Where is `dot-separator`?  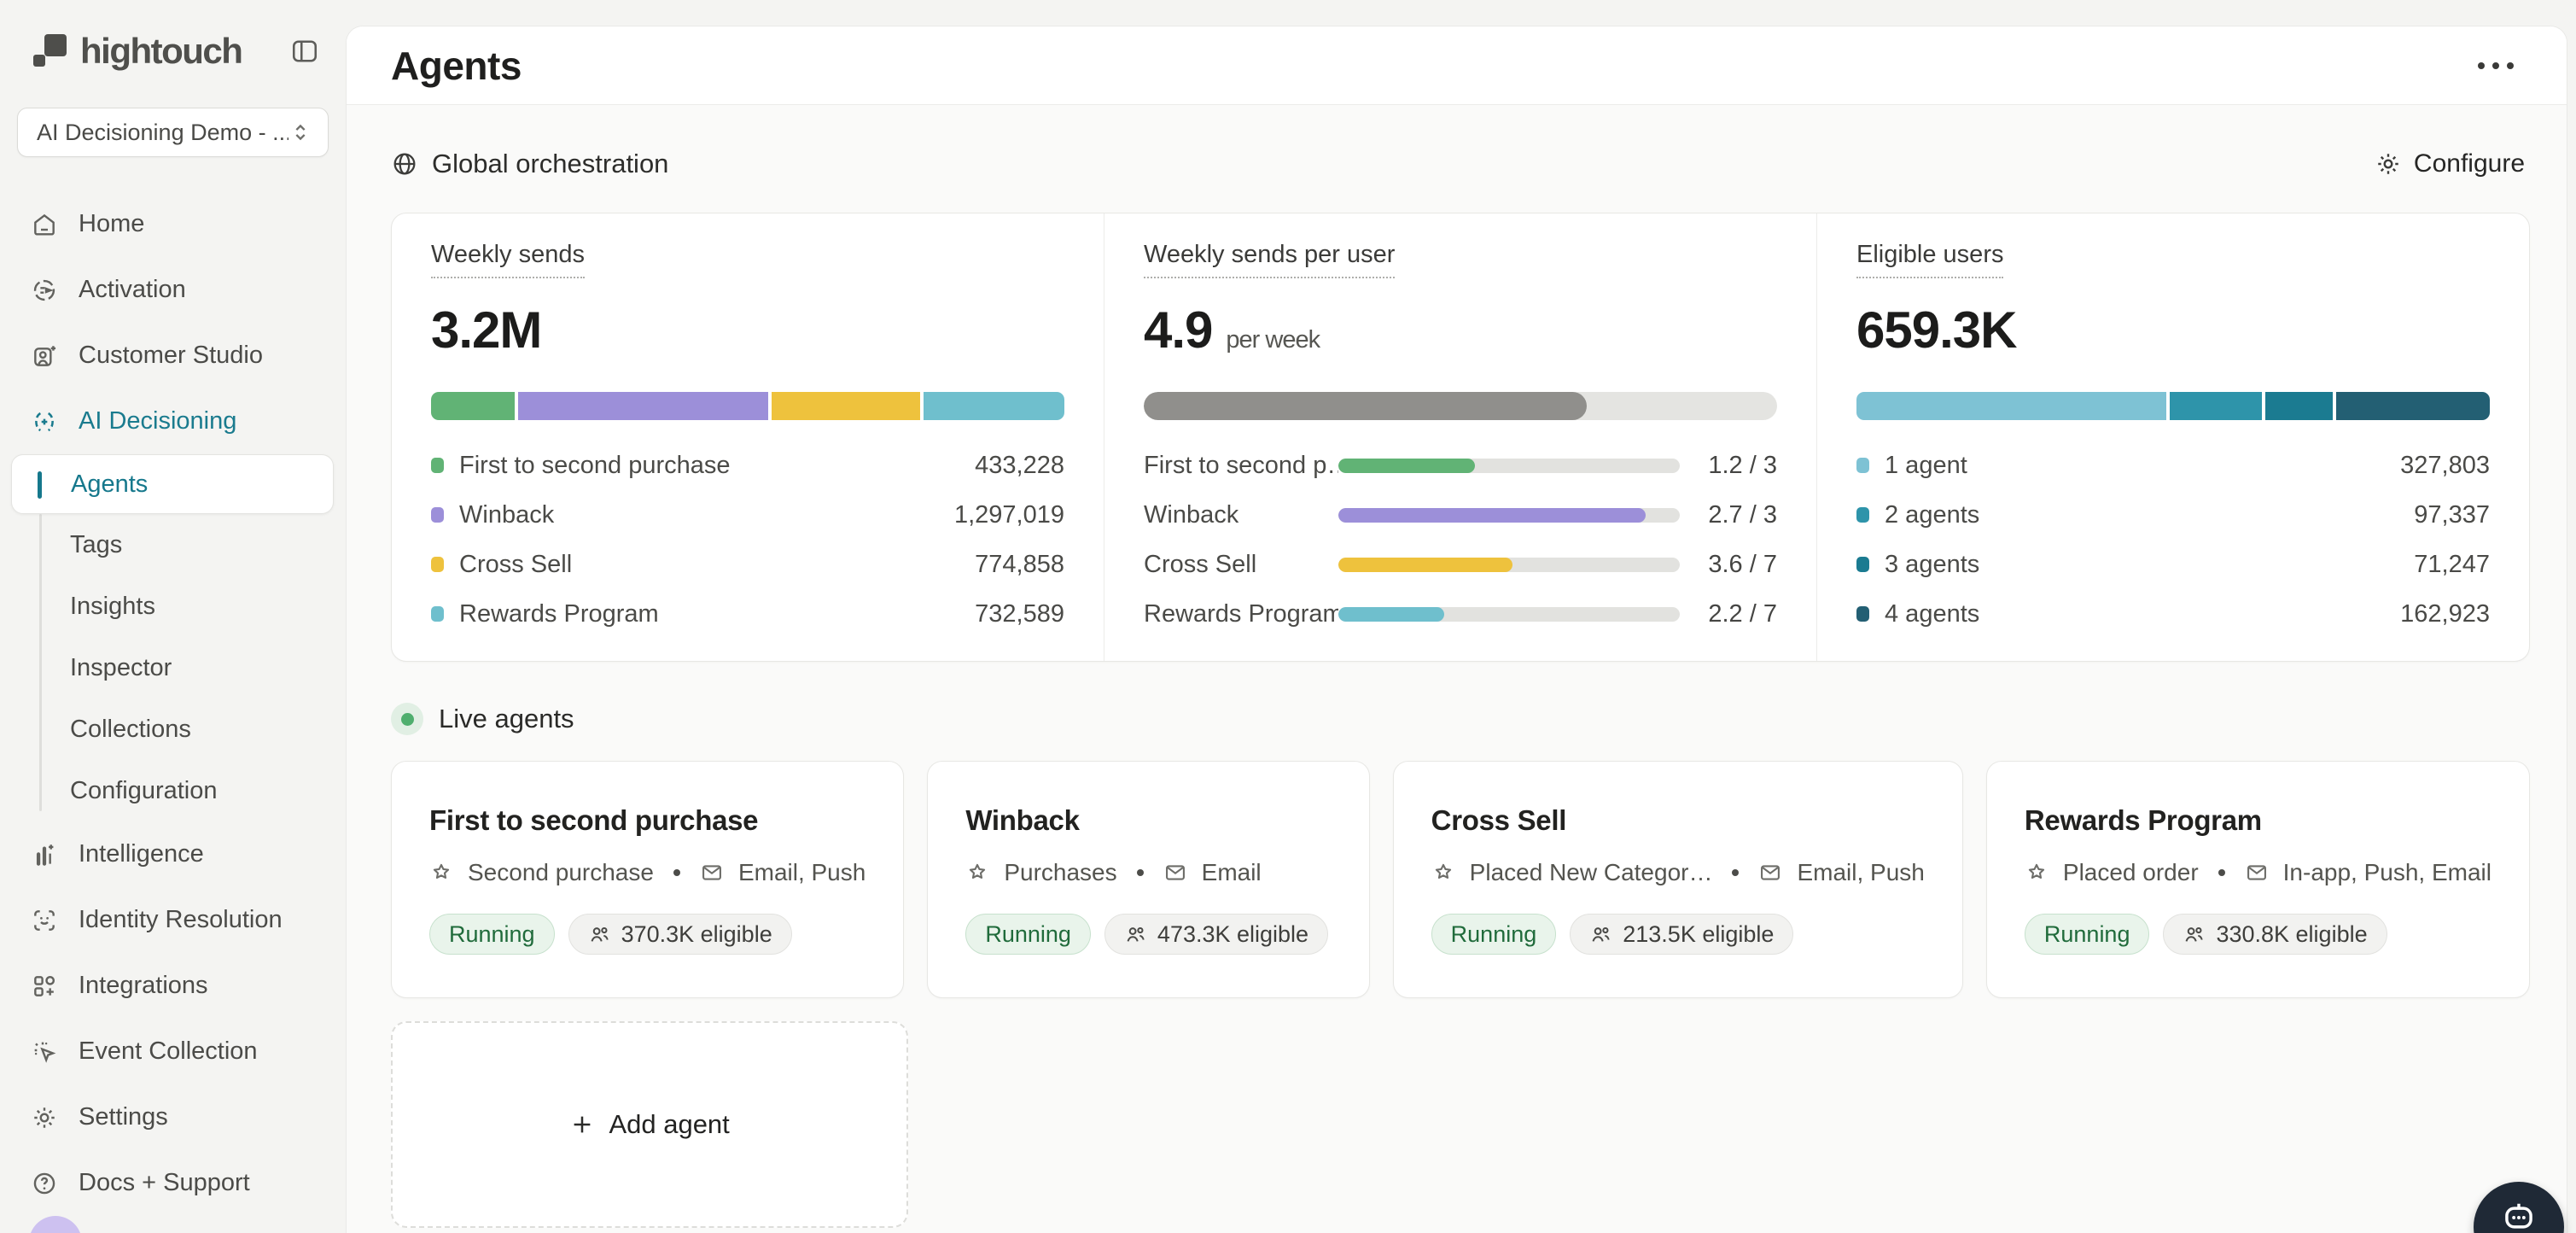 dot-separator is located at coordinates (1736, 872).